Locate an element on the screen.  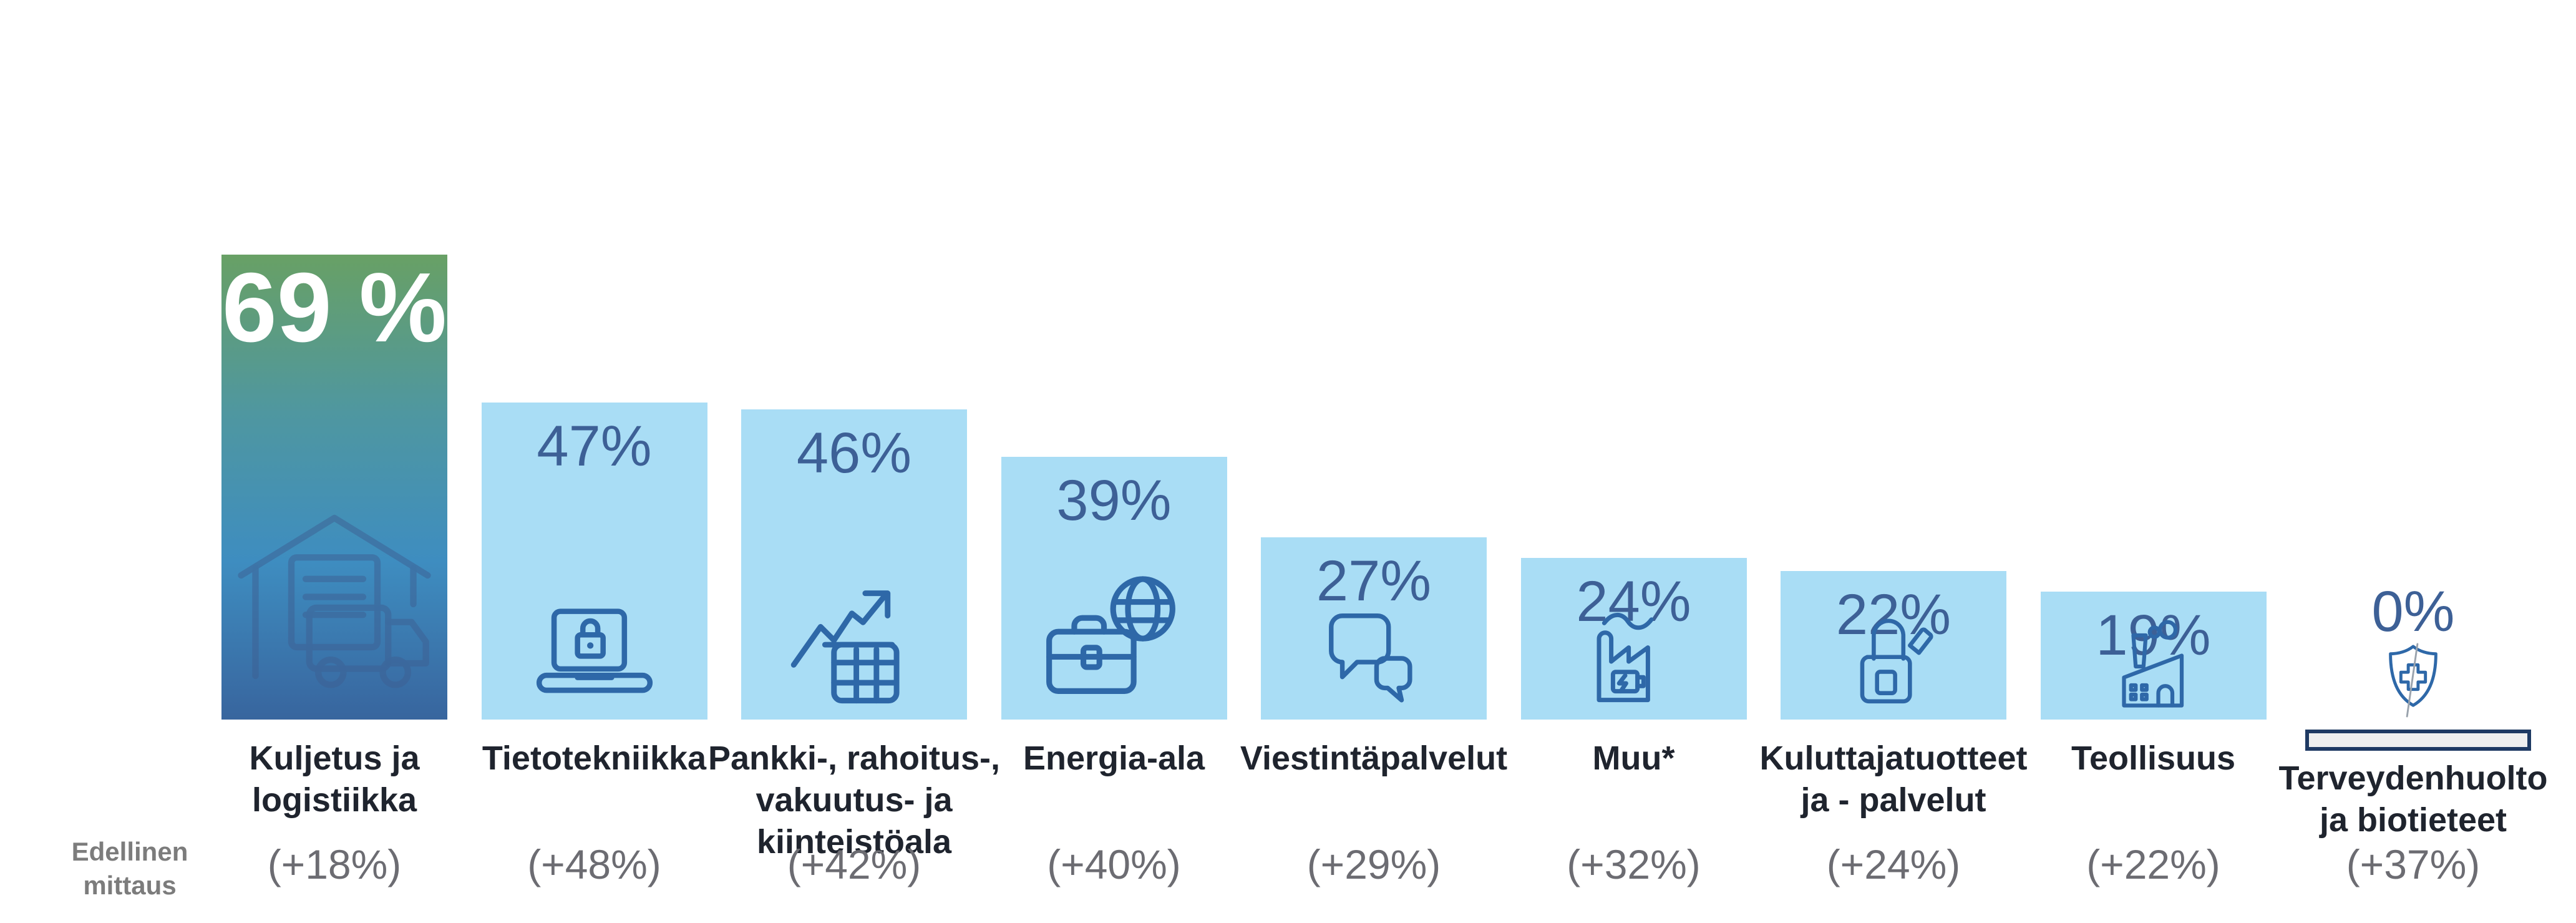
bar: 39% is located at coordinates (1114, 588).